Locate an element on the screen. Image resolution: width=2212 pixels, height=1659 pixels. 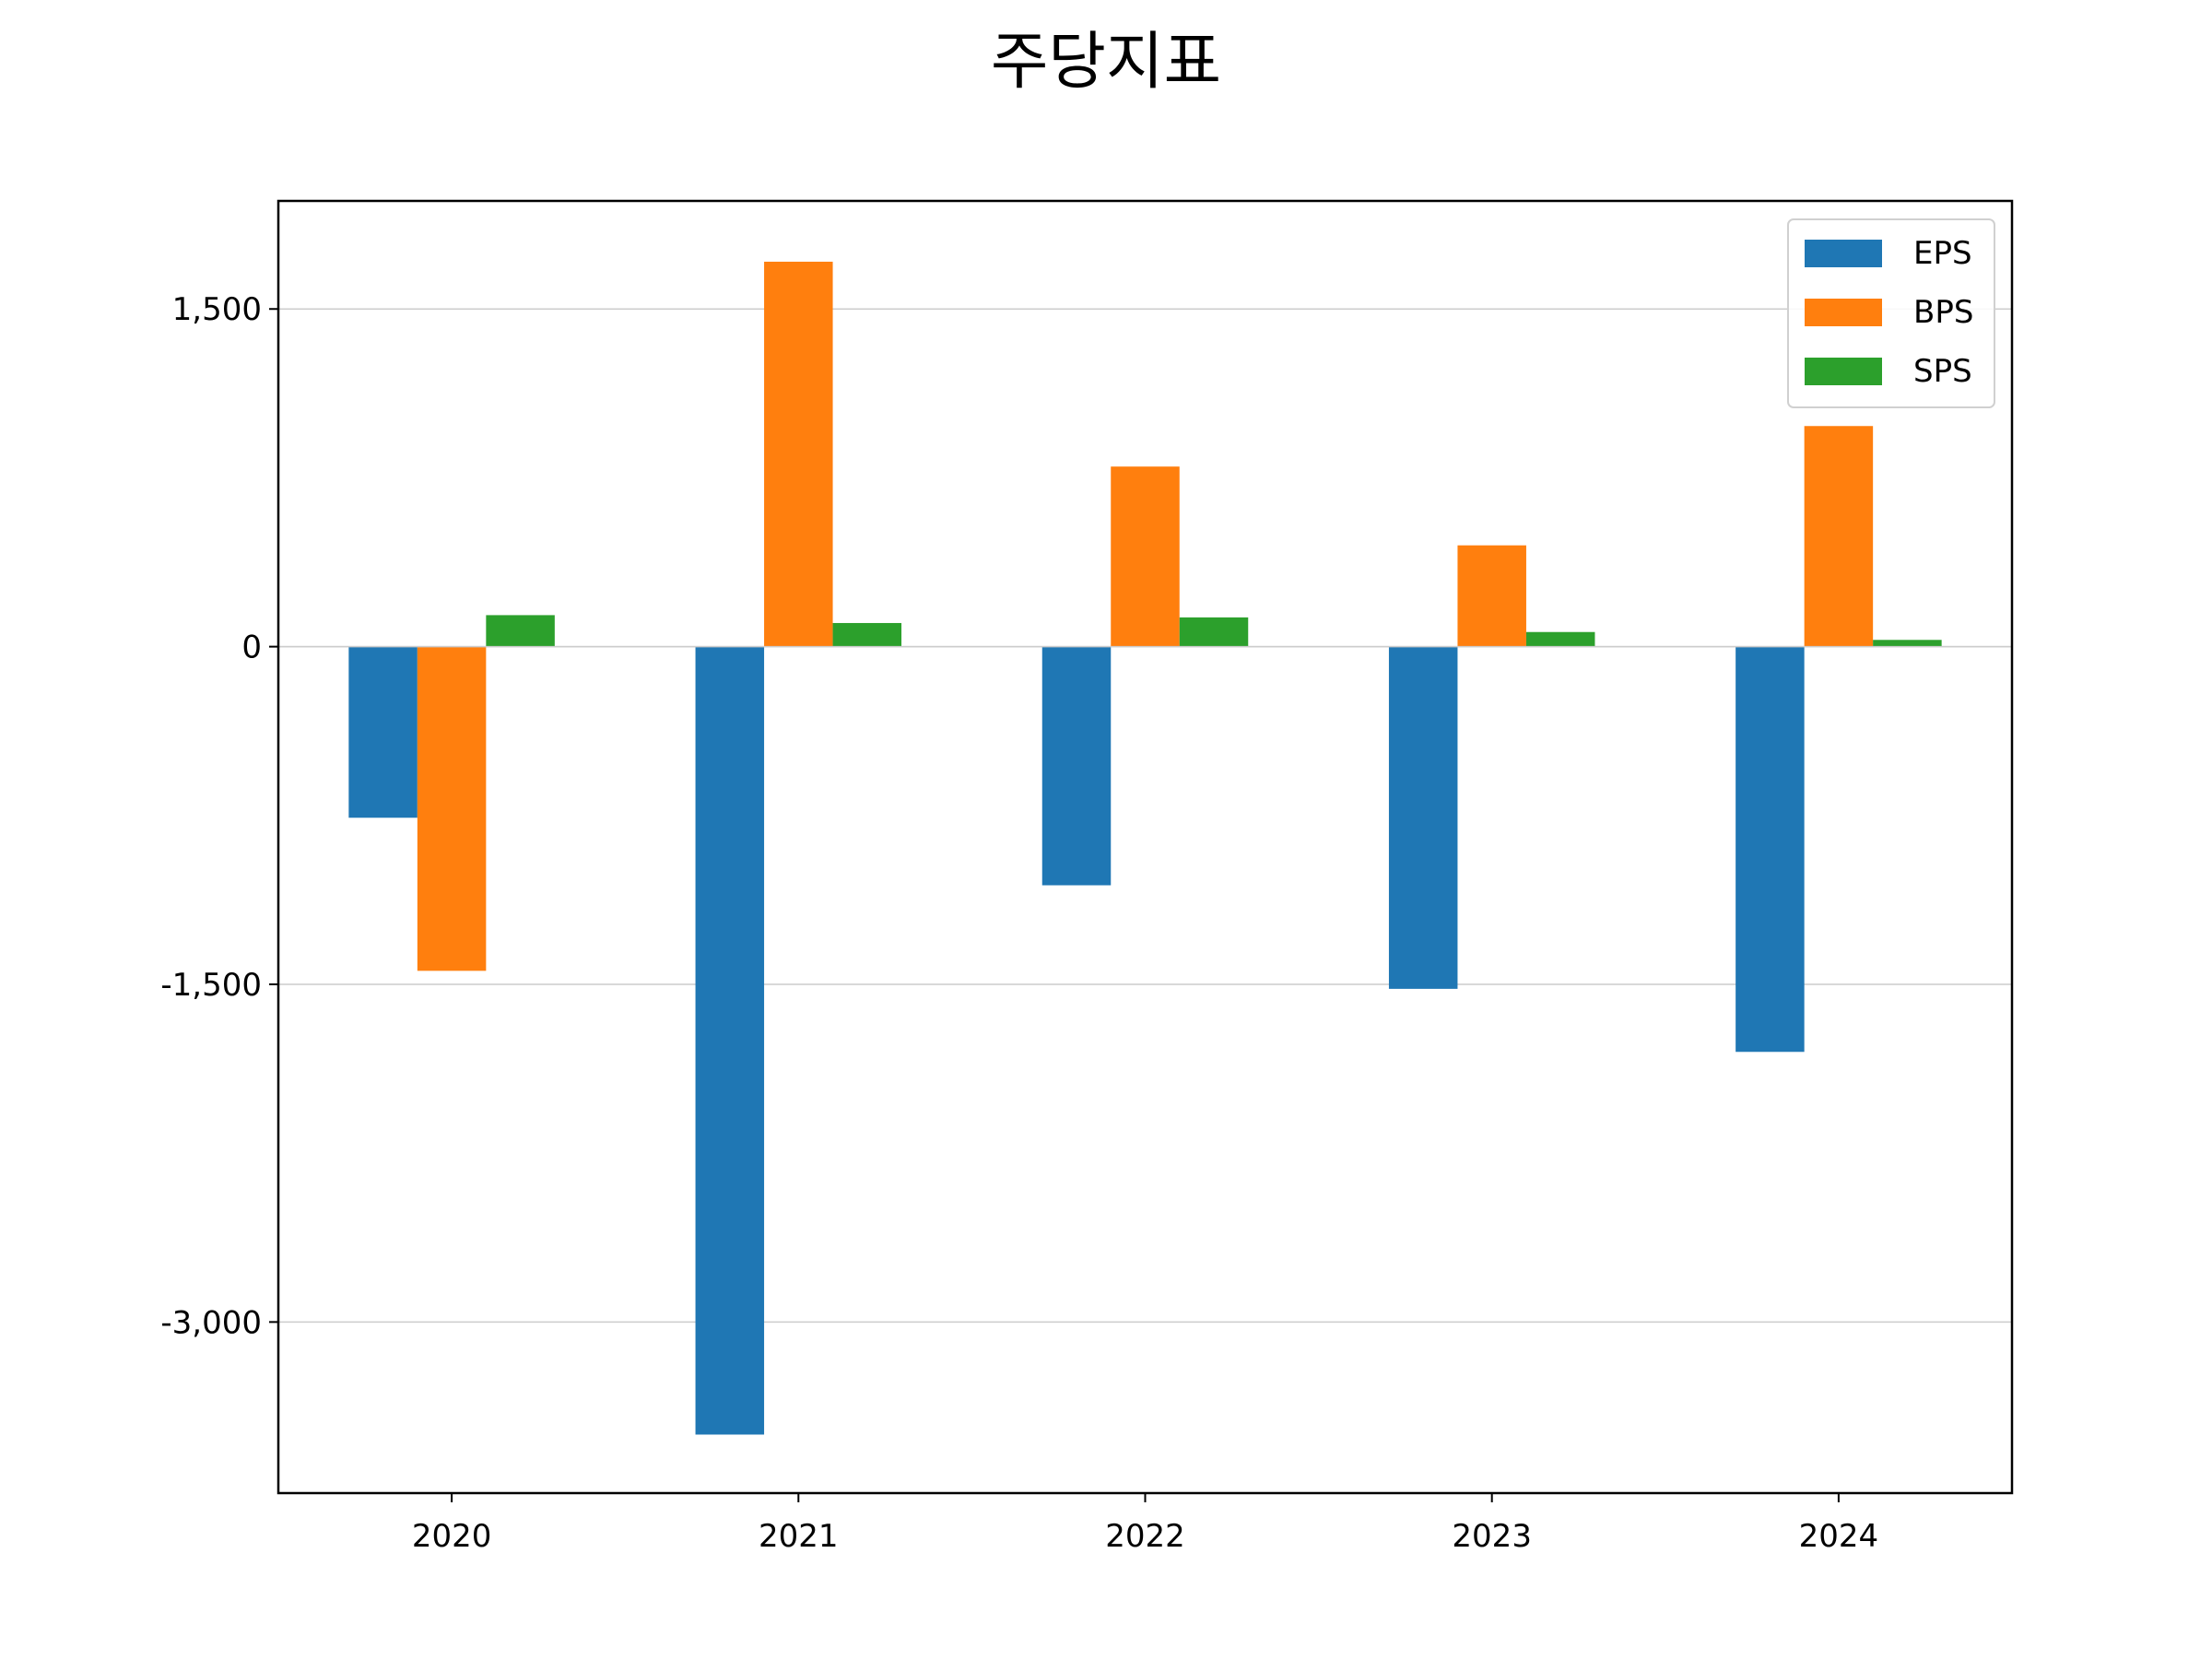
y-tick-label: 0 is located at coordinates (251, 647).